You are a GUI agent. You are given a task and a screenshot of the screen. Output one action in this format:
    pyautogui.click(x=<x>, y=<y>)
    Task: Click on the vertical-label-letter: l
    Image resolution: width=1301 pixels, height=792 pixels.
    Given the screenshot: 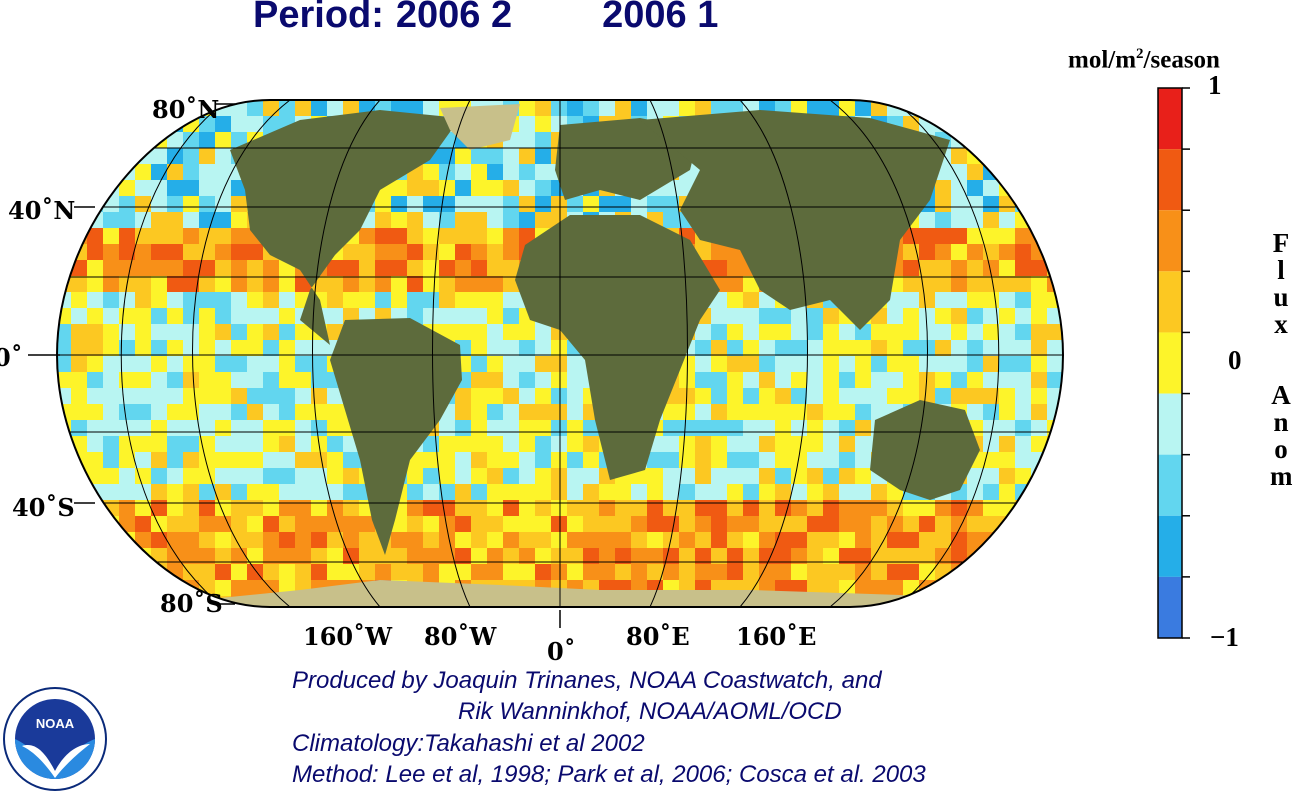 What is the action you would take?
    pyautogui.click(x=1281, y=270)
    